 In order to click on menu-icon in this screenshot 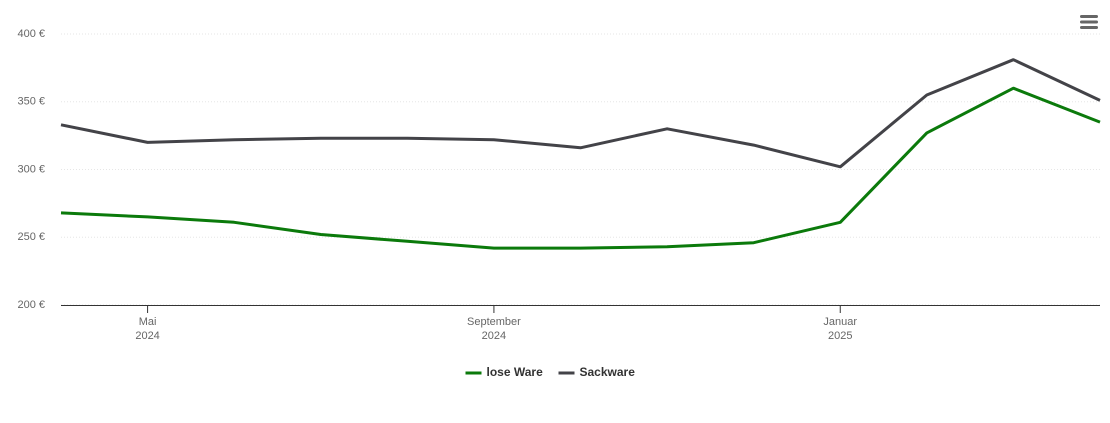, I will do `click(1089, 22)`.